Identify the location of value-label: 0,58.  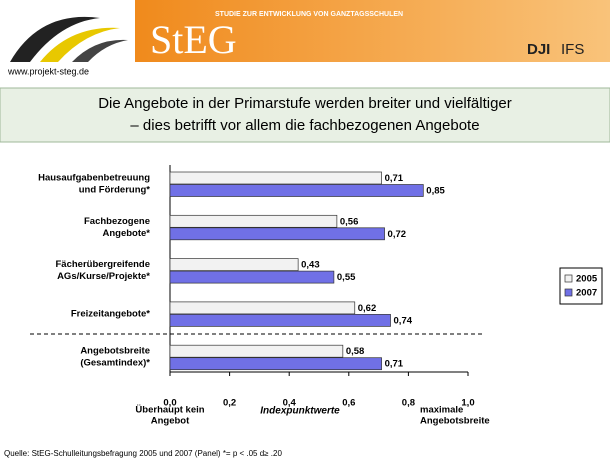
(355, 351).